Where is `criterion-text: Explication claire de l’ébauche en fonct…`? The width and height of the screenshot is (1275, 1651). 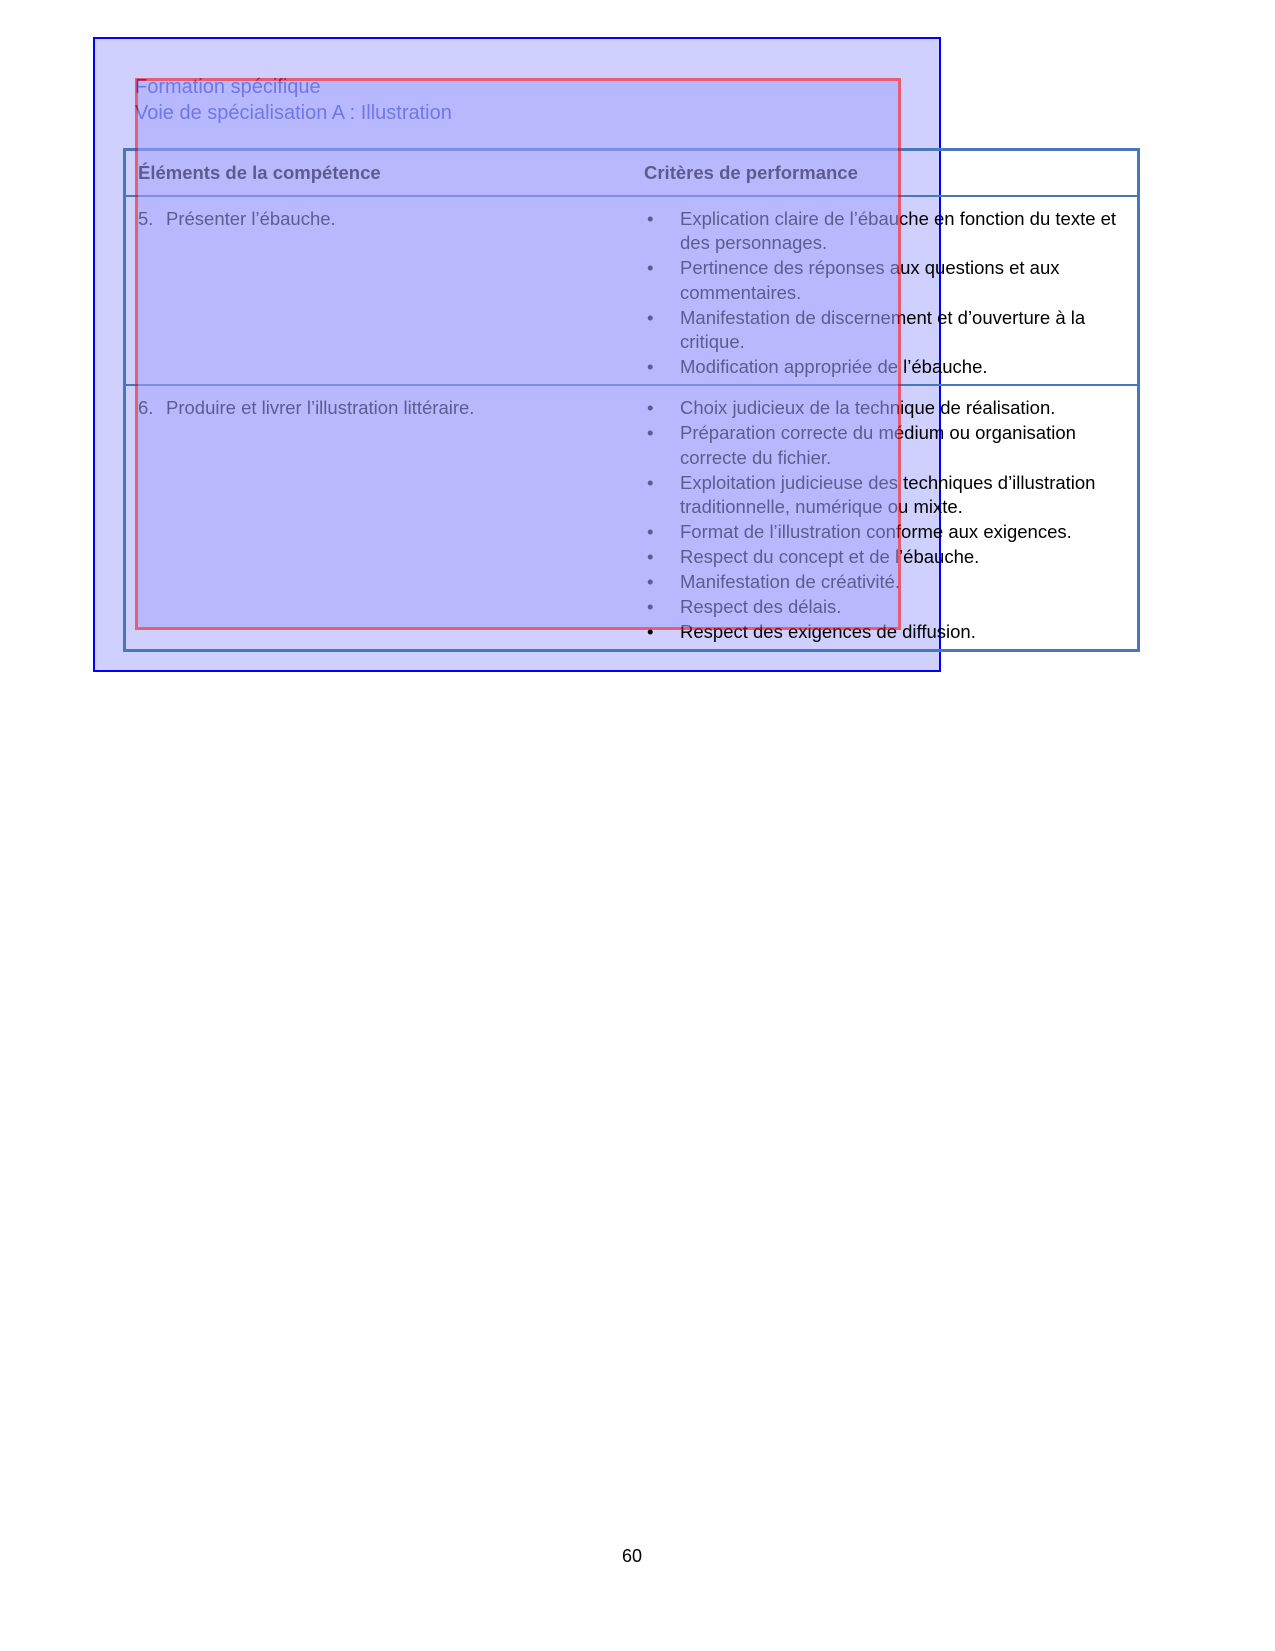 criterion-text: Explication claire de l’ébauche en fonct… is located at coordinates (898, 230).